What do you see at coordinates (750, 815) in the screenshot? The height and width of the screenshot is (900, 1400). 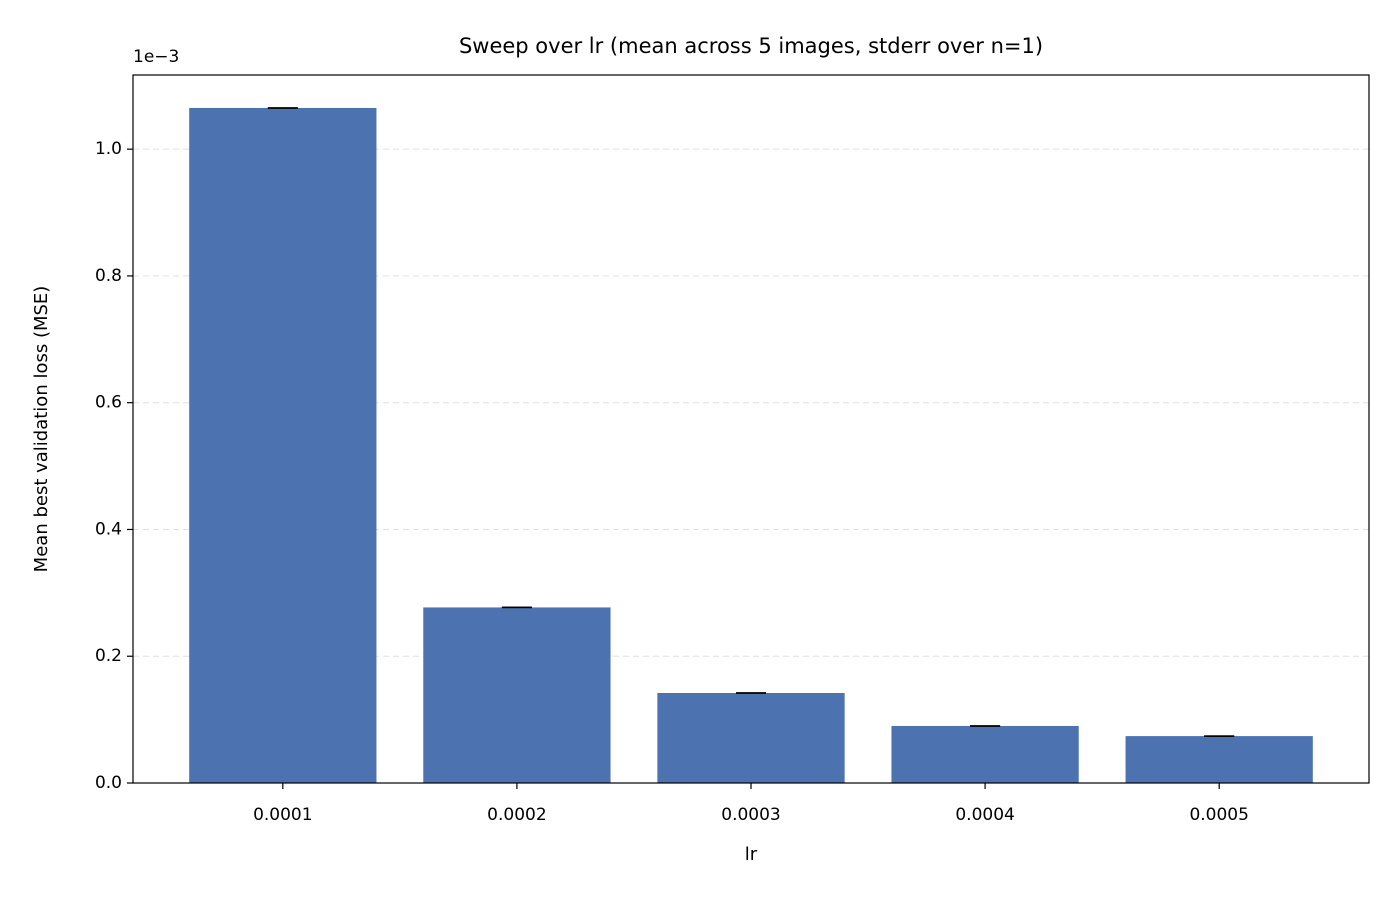 I see `x-tick-label: 0.0003` at bounding box center [750, 815].